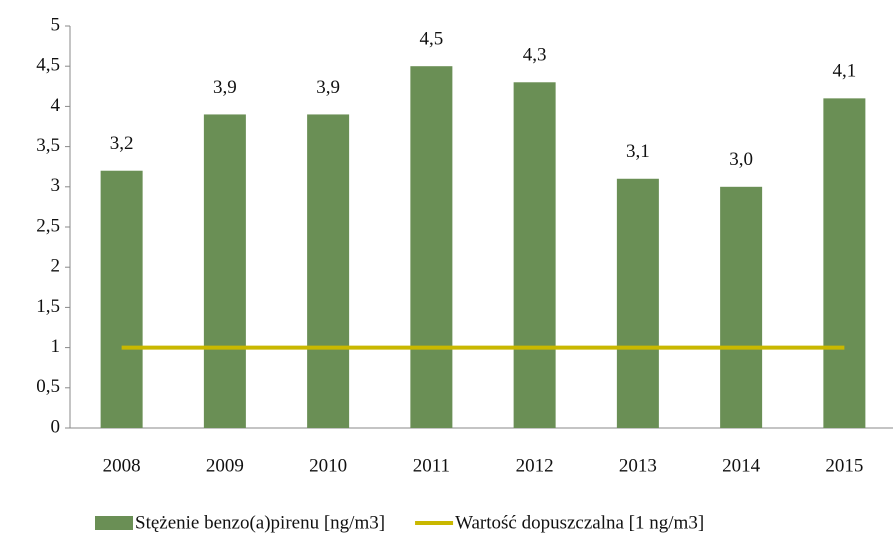 This screenshot has width=893, height=546. What do you see at coordinates (114, 523) in the screenshot?
I see `legend-swatch` at bounding box center [114, 523].